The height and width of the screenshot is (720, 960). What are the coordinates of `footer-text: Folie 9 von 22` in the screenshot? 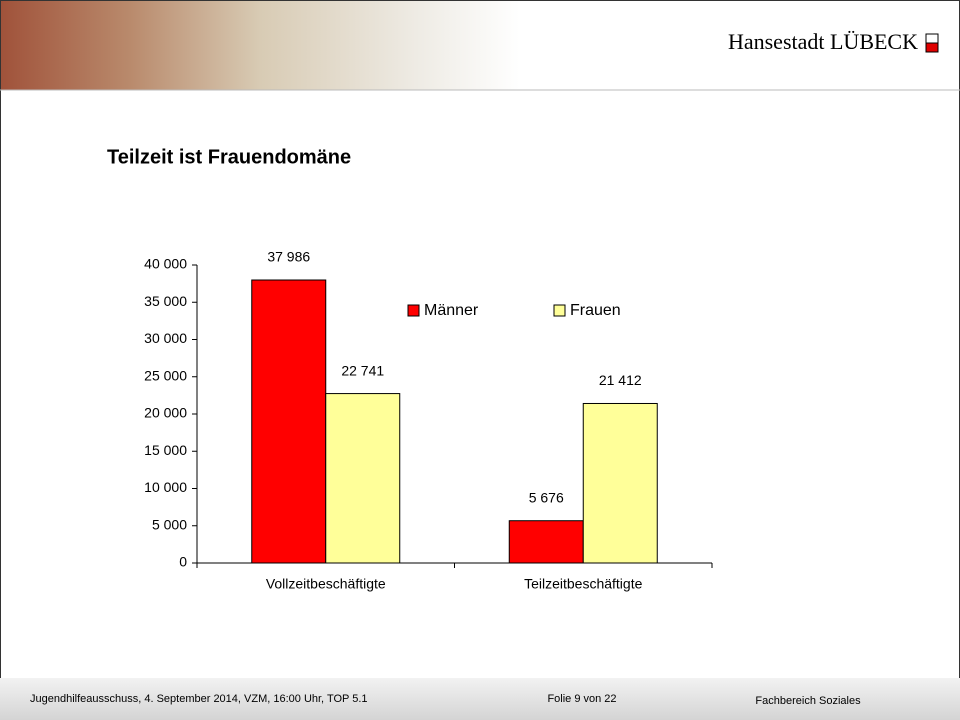 It's located at (581, 699).